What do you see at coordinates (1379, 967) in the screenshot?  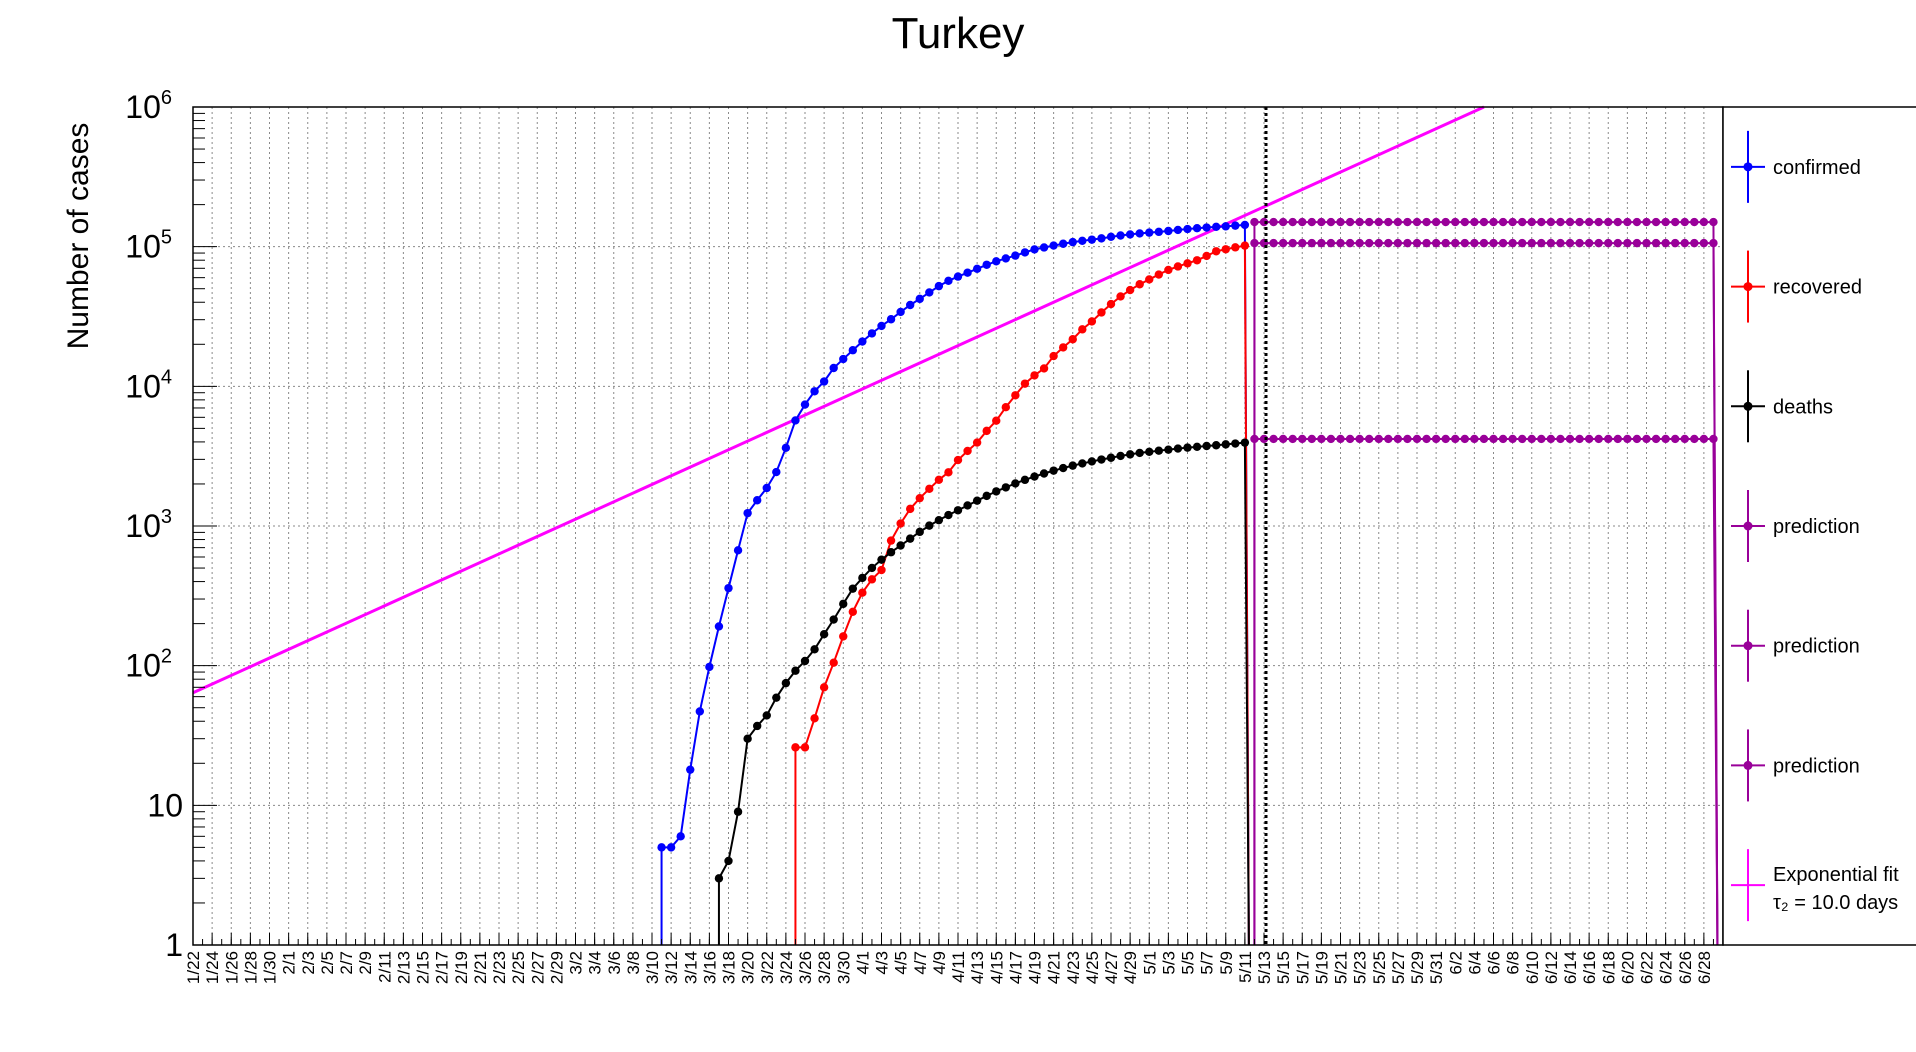 I see `x-tick-label: 5/25` at bounding box center [1379, 967].